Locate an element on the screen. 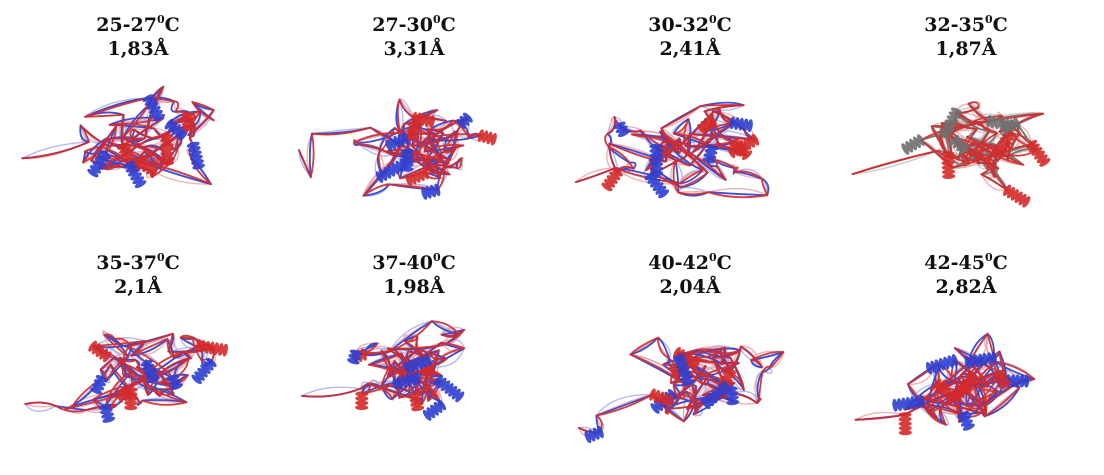 Image resolution: width=1104 pixels, height=475 pixels. rmsd-label: 1,83Å is located at coordinates (138, 49).